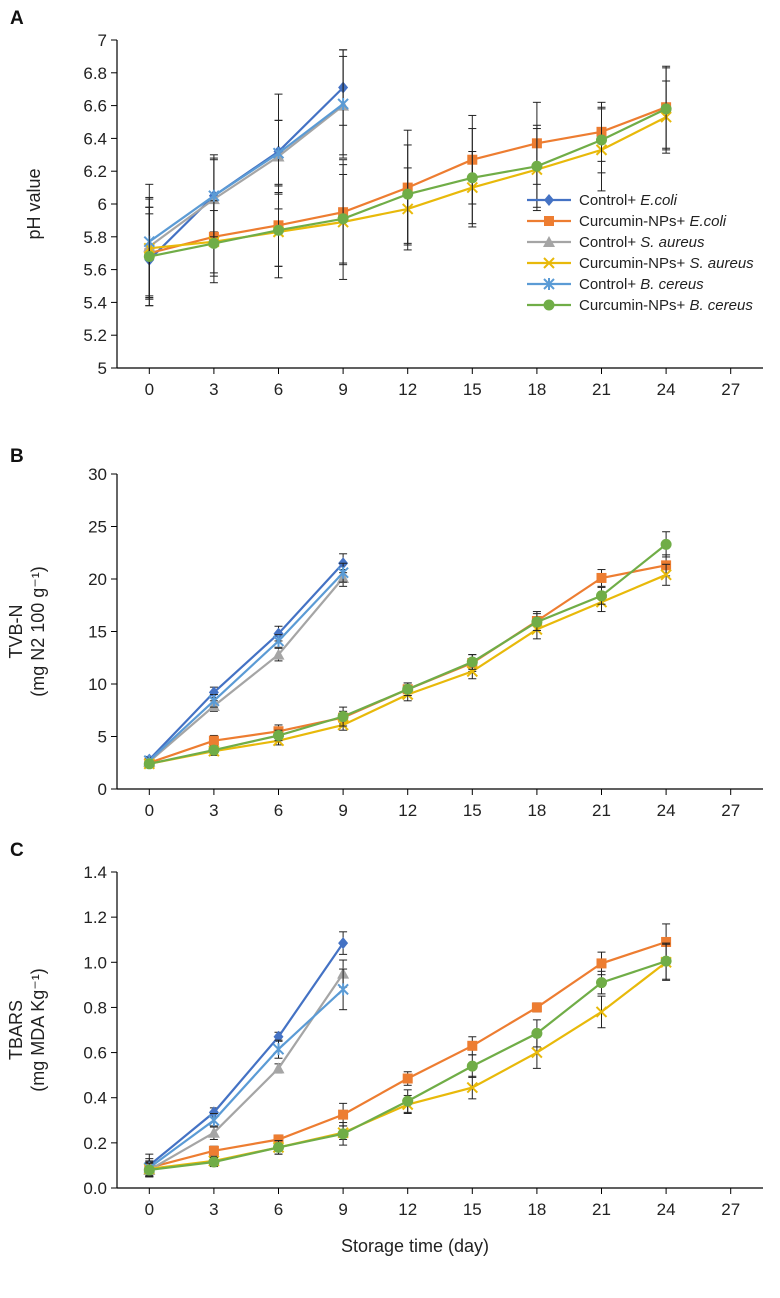 The height and width of the screenshot is (1298, 780). Describe the element at coordinates (642, 242) in the screenshot. I see `legend-label: Control+ S. aureus` at that location.